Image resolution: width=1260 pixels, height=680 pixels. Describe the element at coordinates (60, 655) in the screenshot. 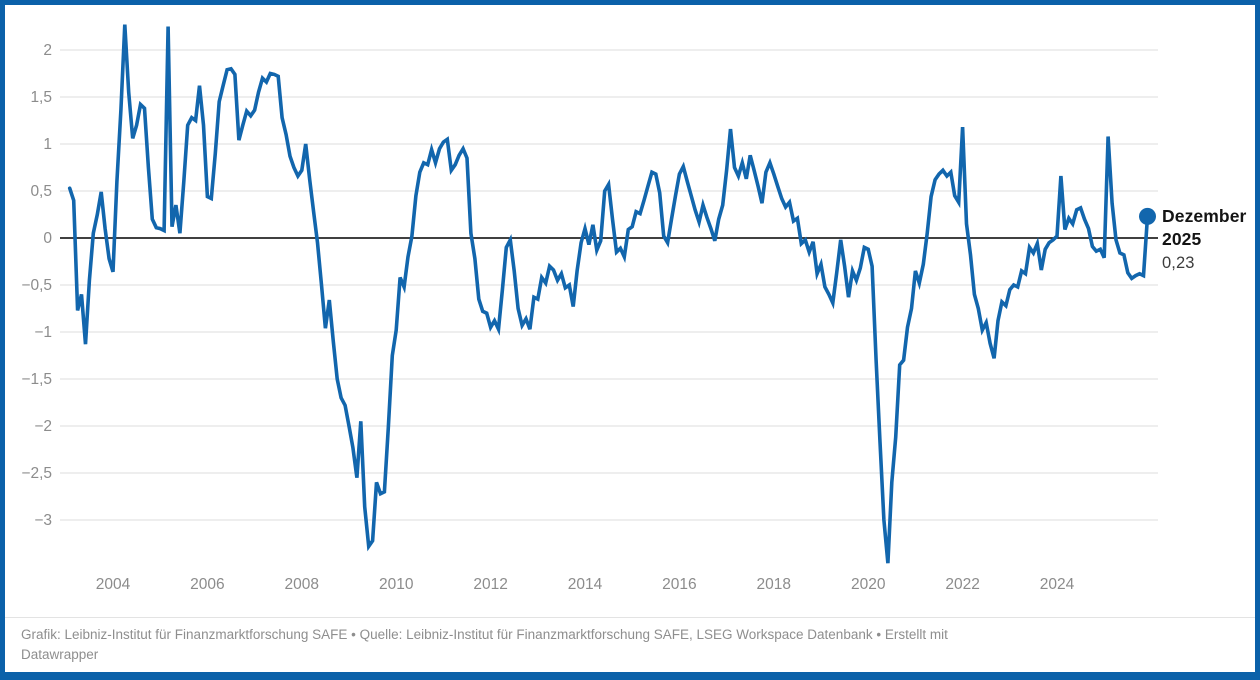

I see `footer-line2: Datawrapper` at that location.